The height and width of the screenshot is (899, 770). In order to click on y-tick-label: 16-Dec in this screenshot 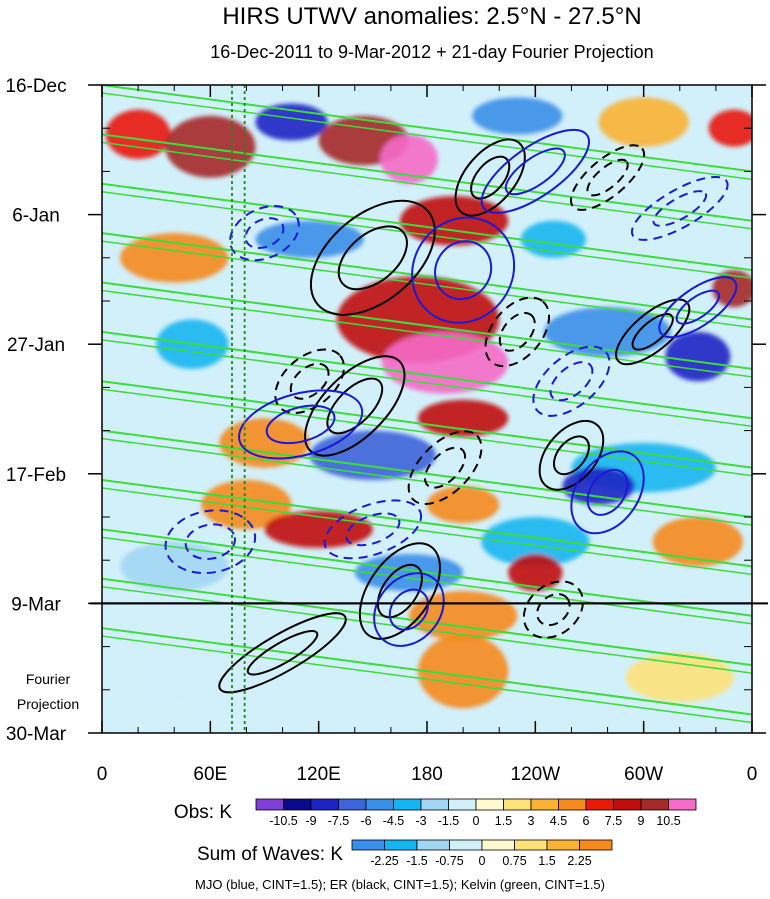, I will do `click(35, 86)`.